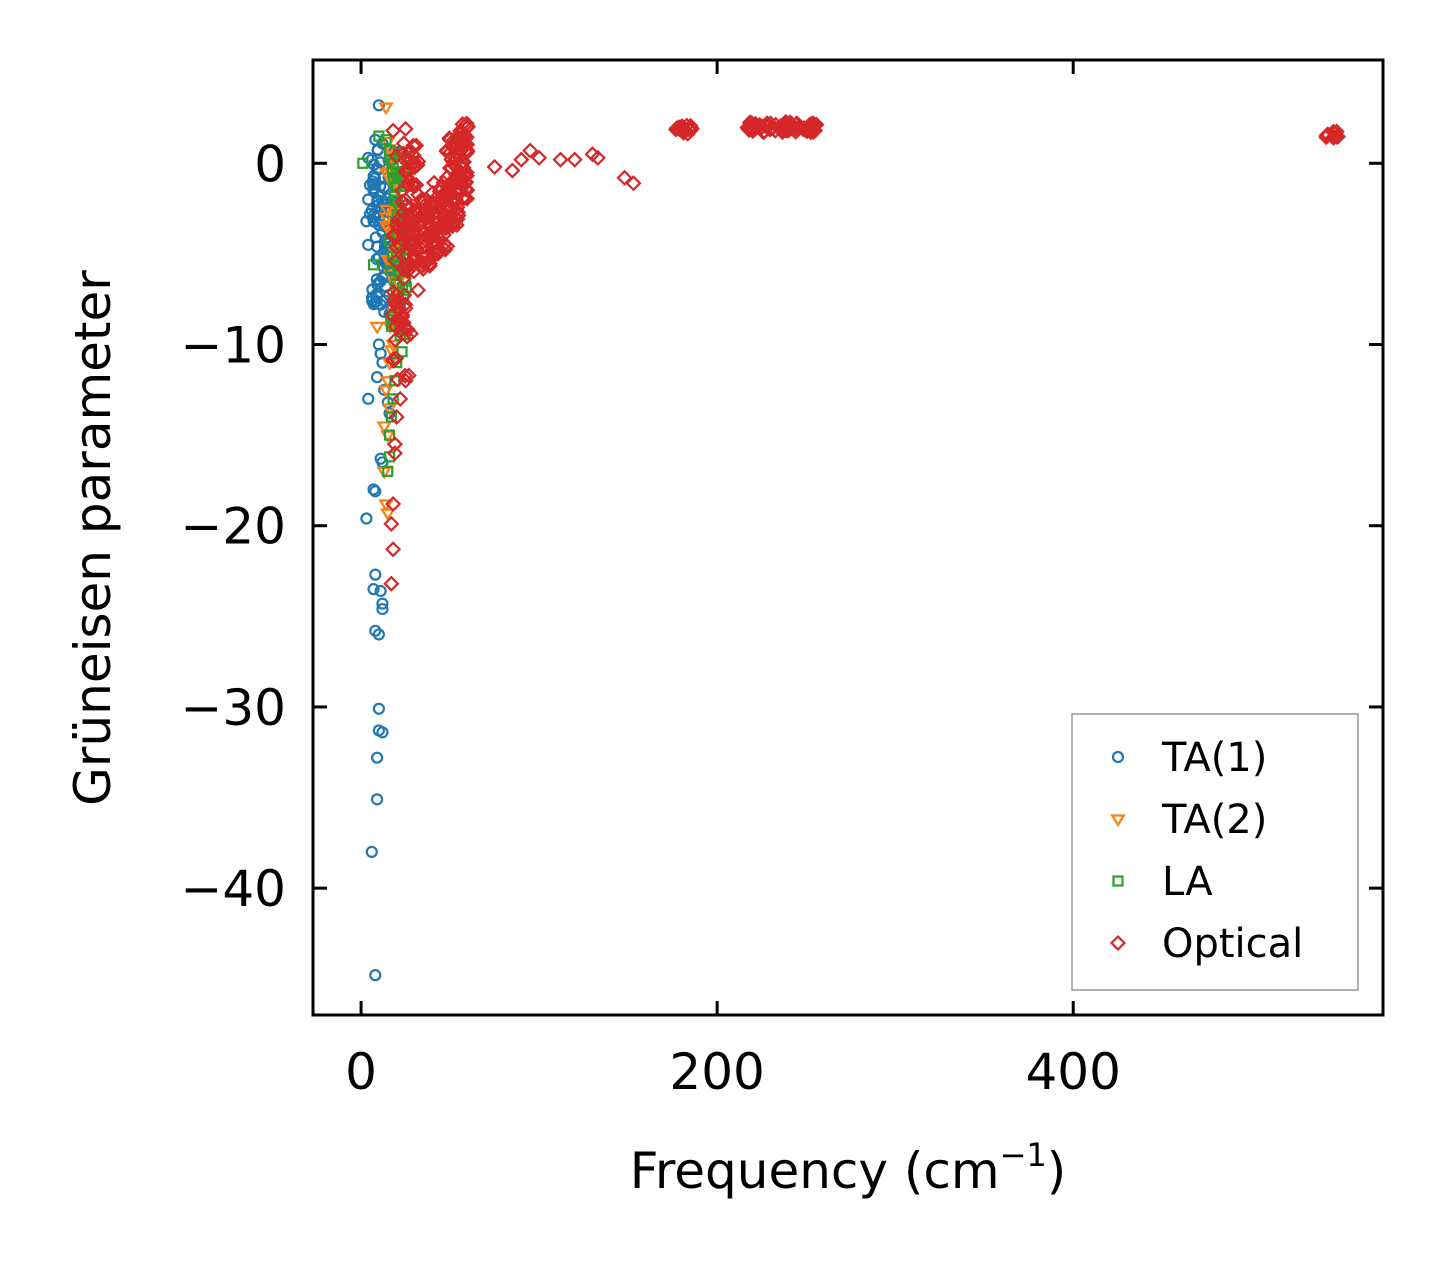  I want to click on legend-entry: Optical, so click(1206, 944).